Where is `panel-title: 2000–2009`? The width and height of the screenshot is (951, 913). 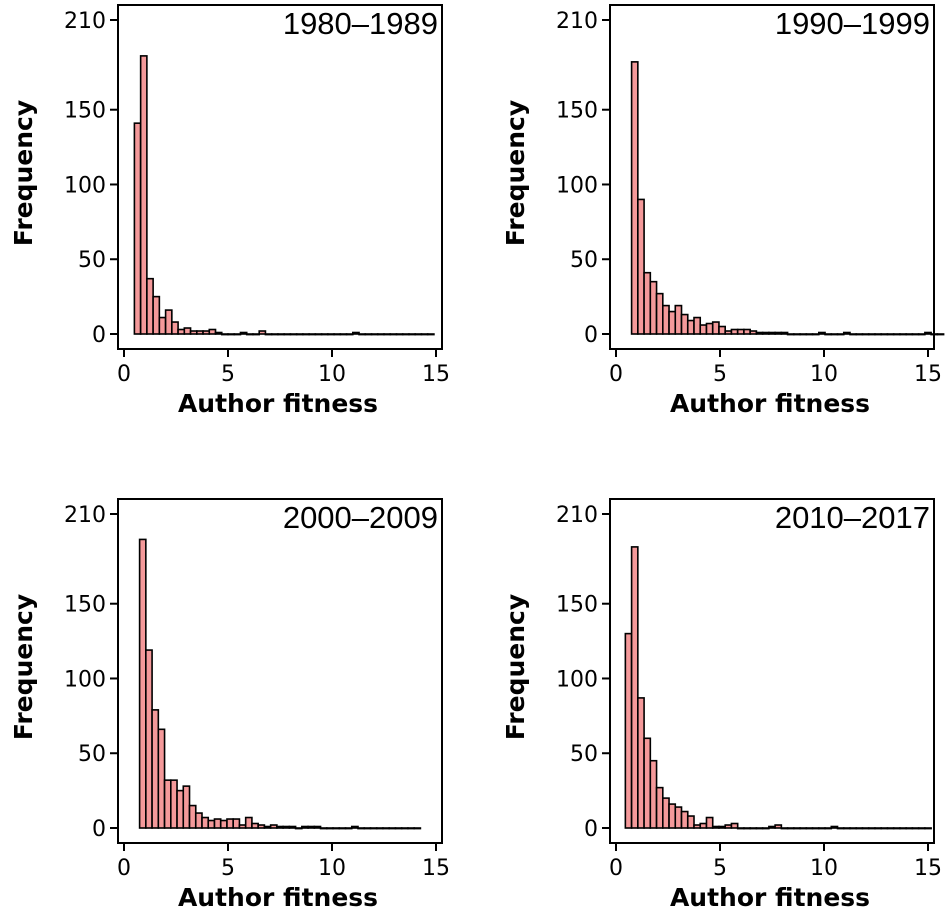
panel-title: 2000–2009 is located at coordinates (360, 517).